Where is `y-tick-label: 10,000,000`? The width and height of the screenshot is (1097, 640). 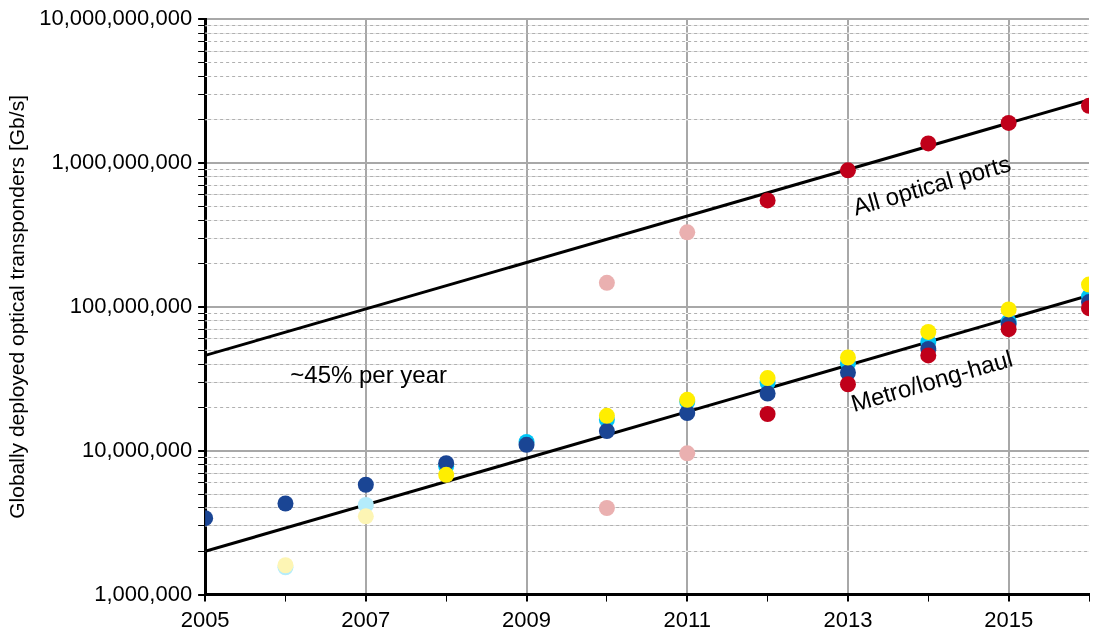 y-tick-label: 10,000,000 is located at coordinates (137, 449).